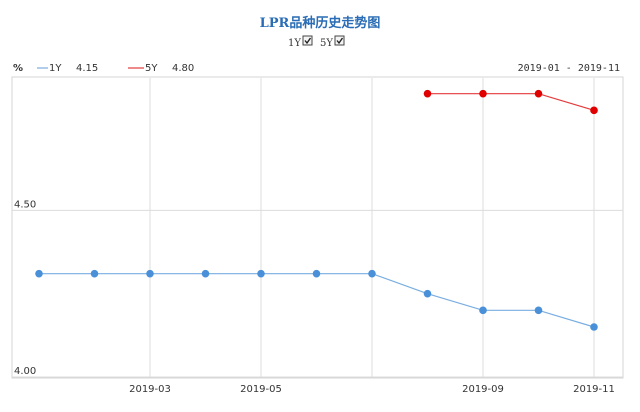 This screenshot has width=640, height=412. I want to click on series-1y, so click(316, 300).